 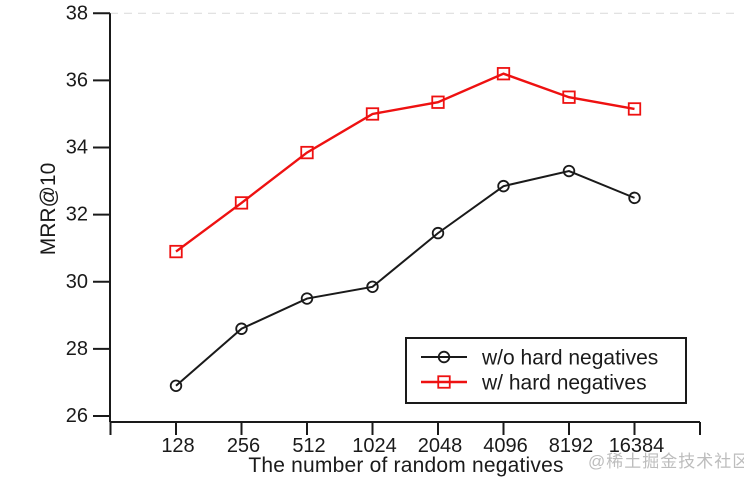 What do you see at coordinates (77, 13) in the screenshot?
I see `y-tick-label: 38` at bounding box center [77, 13].